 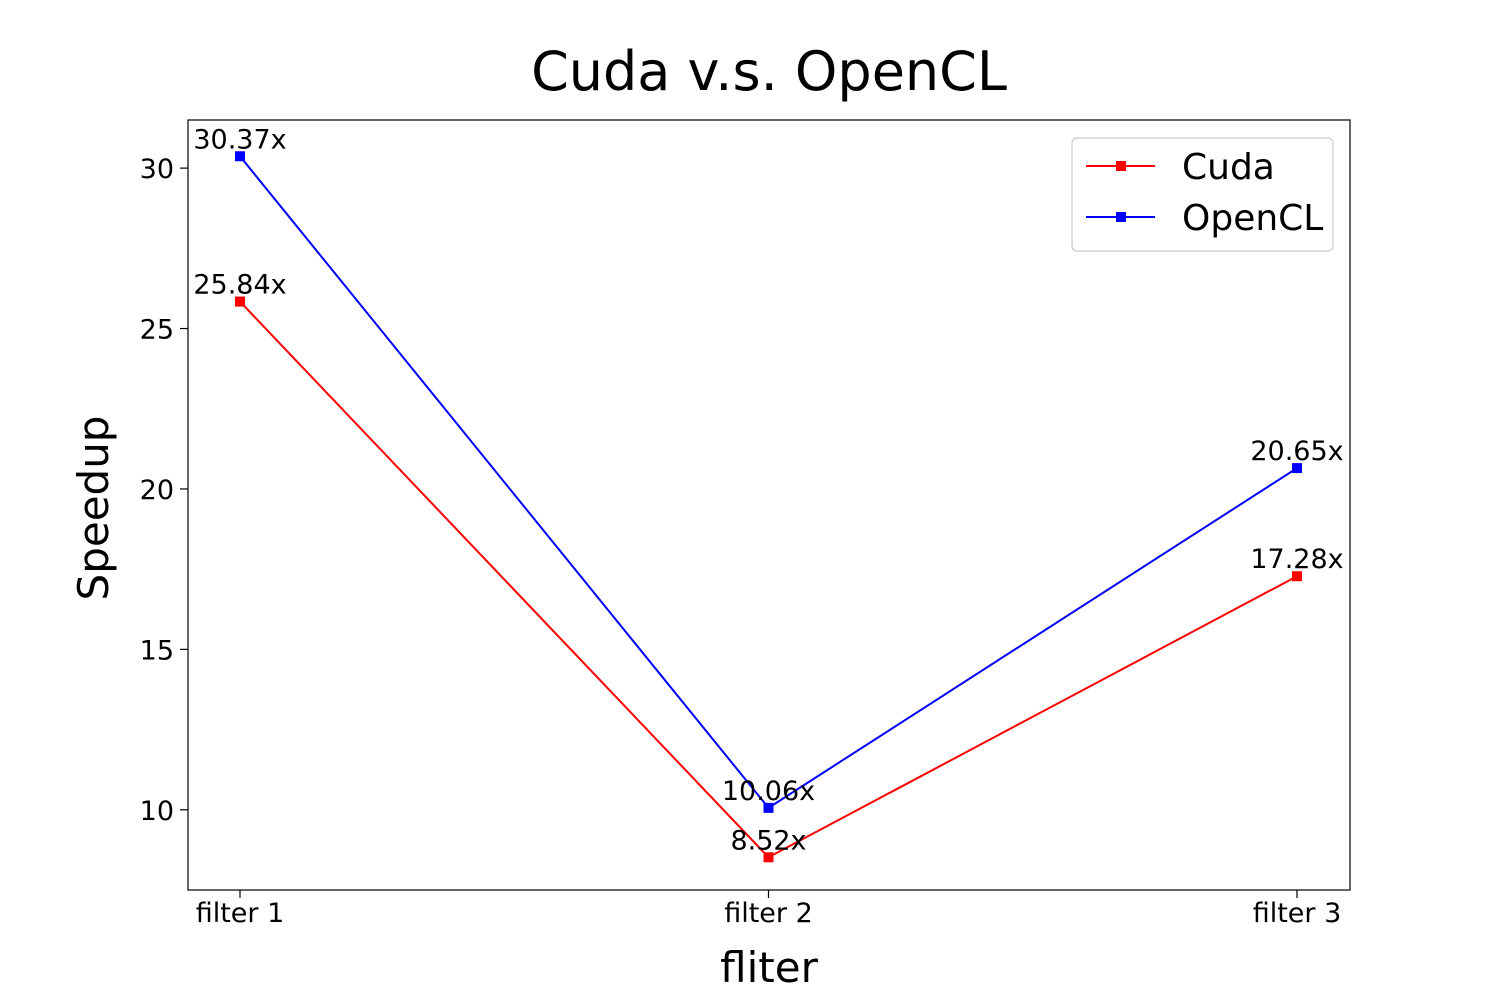 I want to click on data-label-opencl: 30.37x, so click(x=239, y=139).